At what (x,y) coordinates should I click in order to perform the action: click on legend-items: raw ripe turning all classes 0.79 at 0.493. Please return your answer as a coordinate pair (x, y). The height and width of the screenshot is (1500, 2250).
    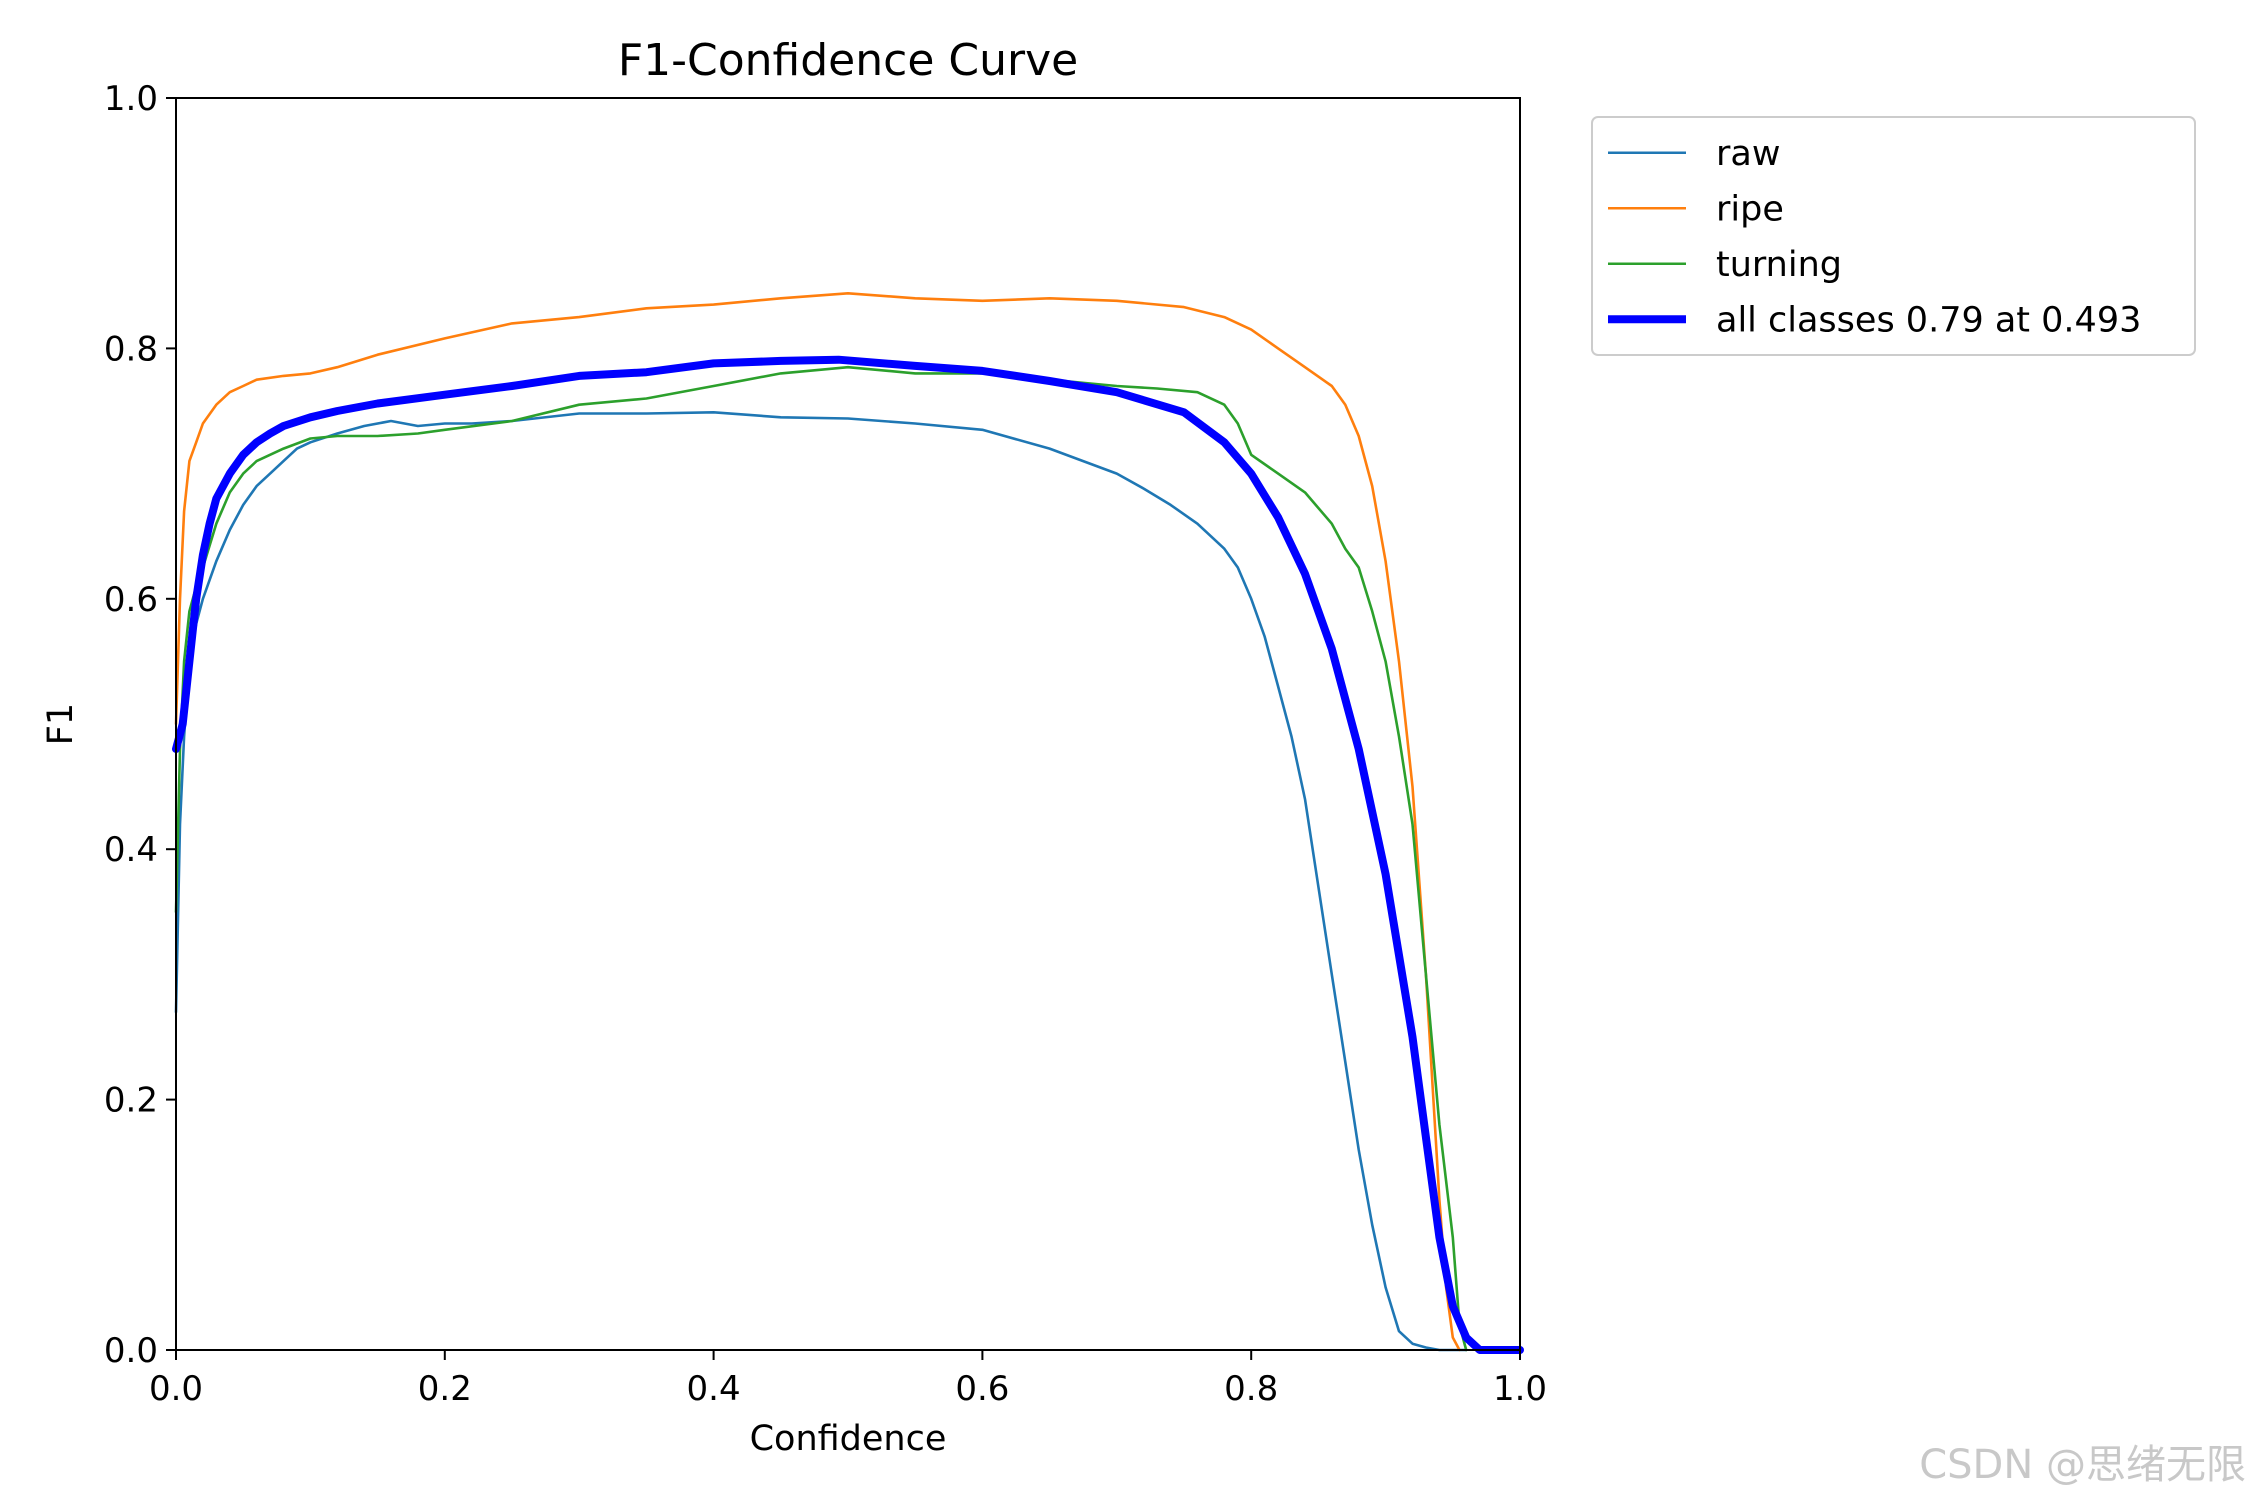
    Looking at the image, I should click on (1874, 237).